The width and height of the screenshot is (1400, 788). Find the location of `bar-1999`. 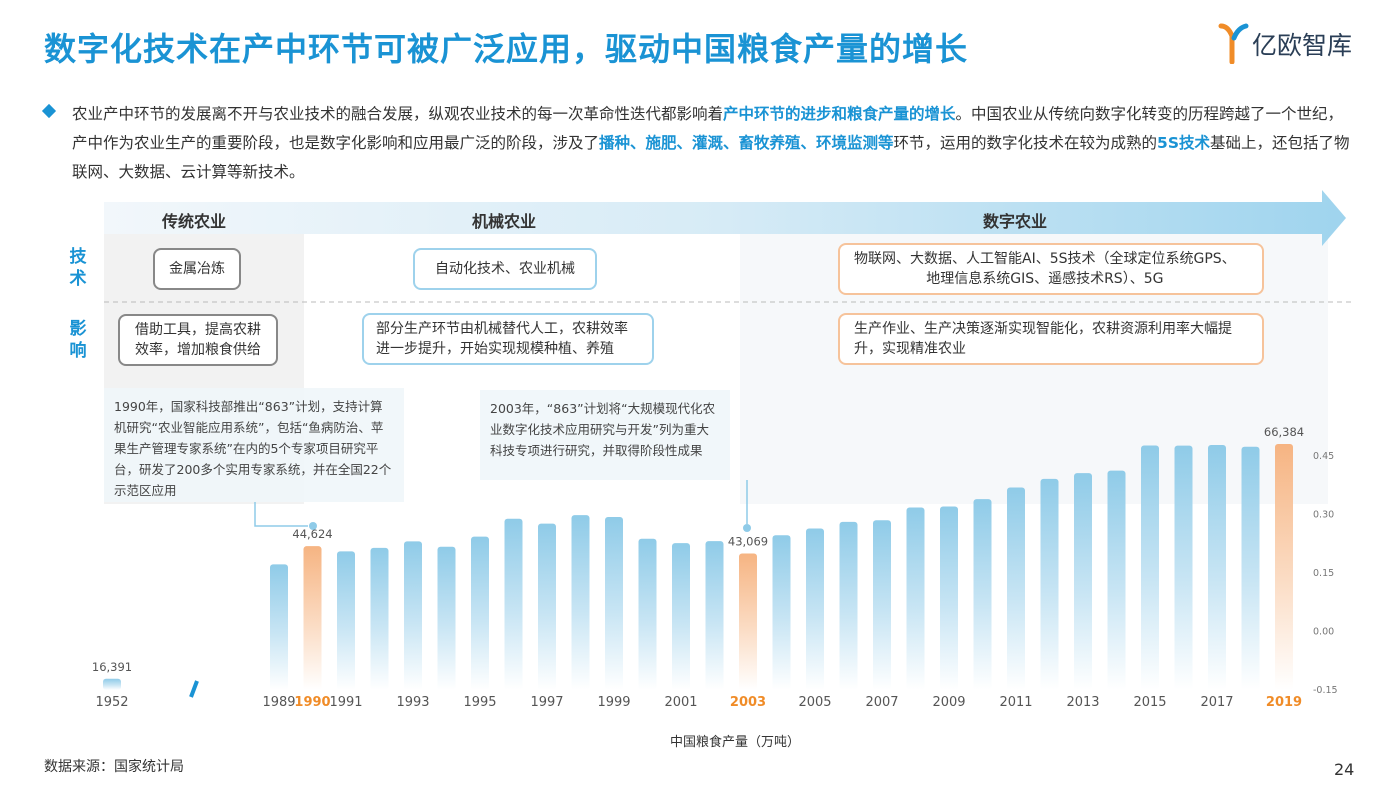

bar-1999 is located at coordinates (614, 603).